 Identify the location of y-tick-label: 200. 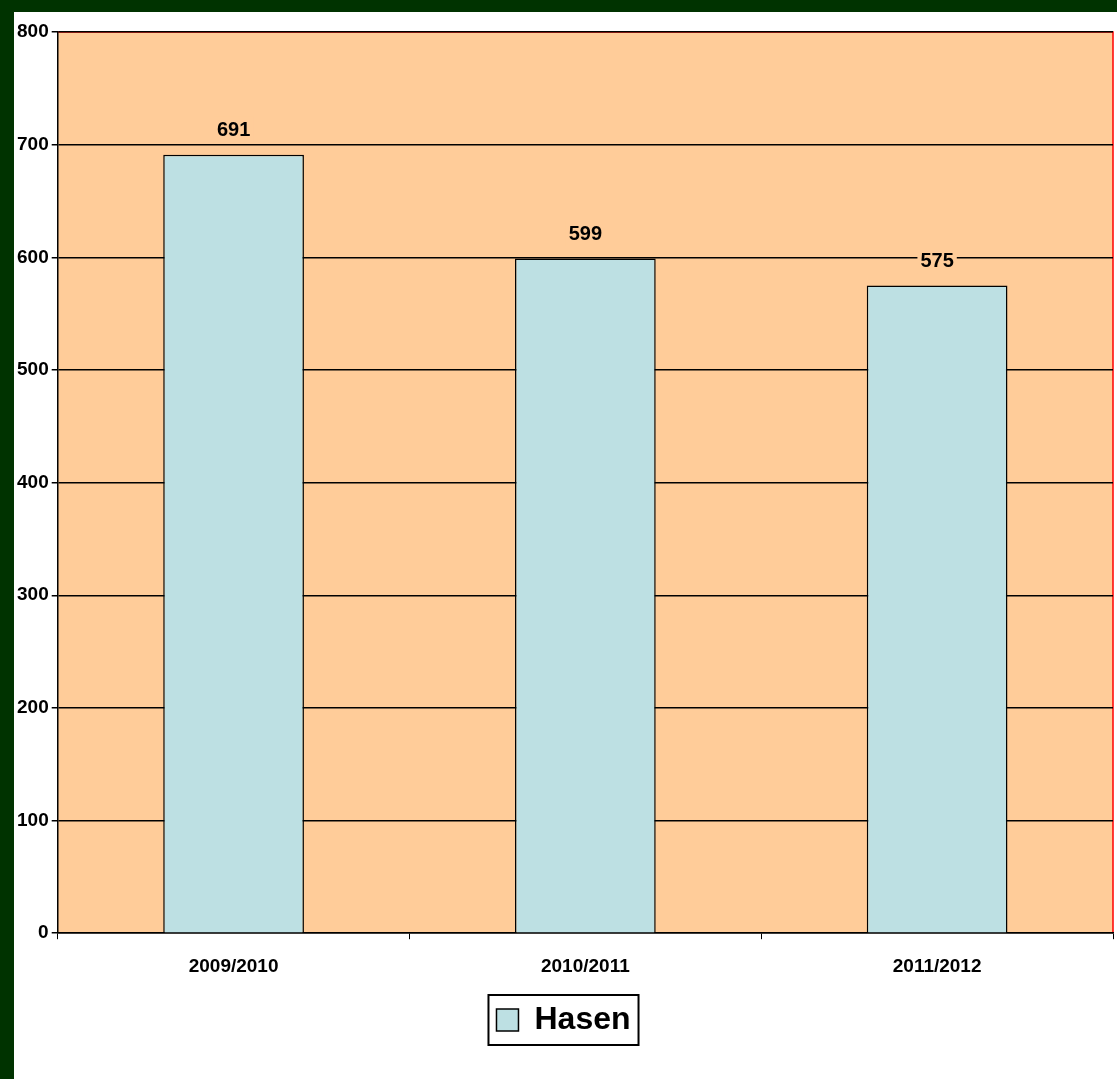
(33, 707).